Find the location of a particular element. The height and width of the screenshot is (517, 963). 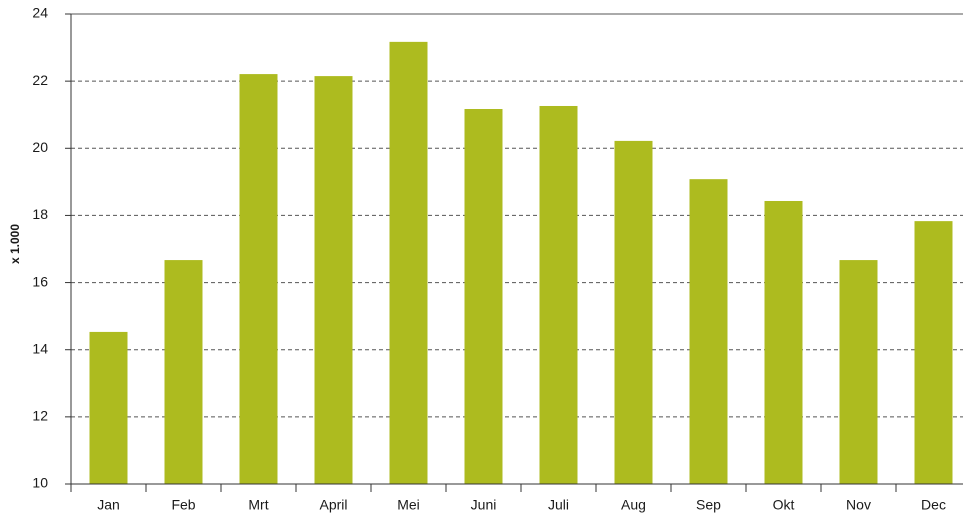

y-tick-label: 12 is located at coordinates (40, 416).